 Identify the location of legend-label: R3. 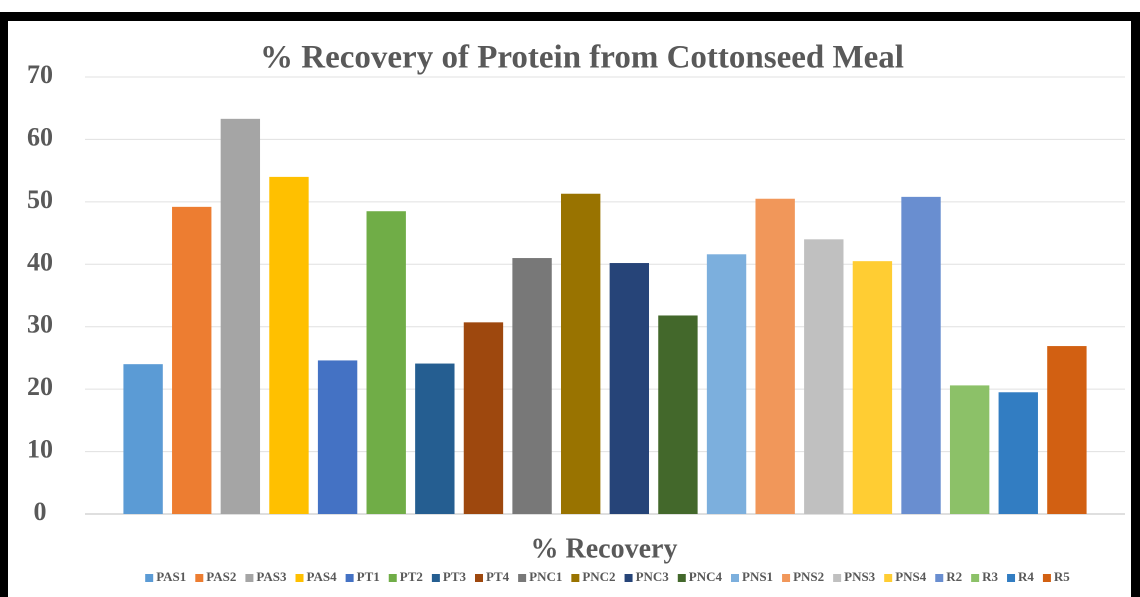
(990, 576).